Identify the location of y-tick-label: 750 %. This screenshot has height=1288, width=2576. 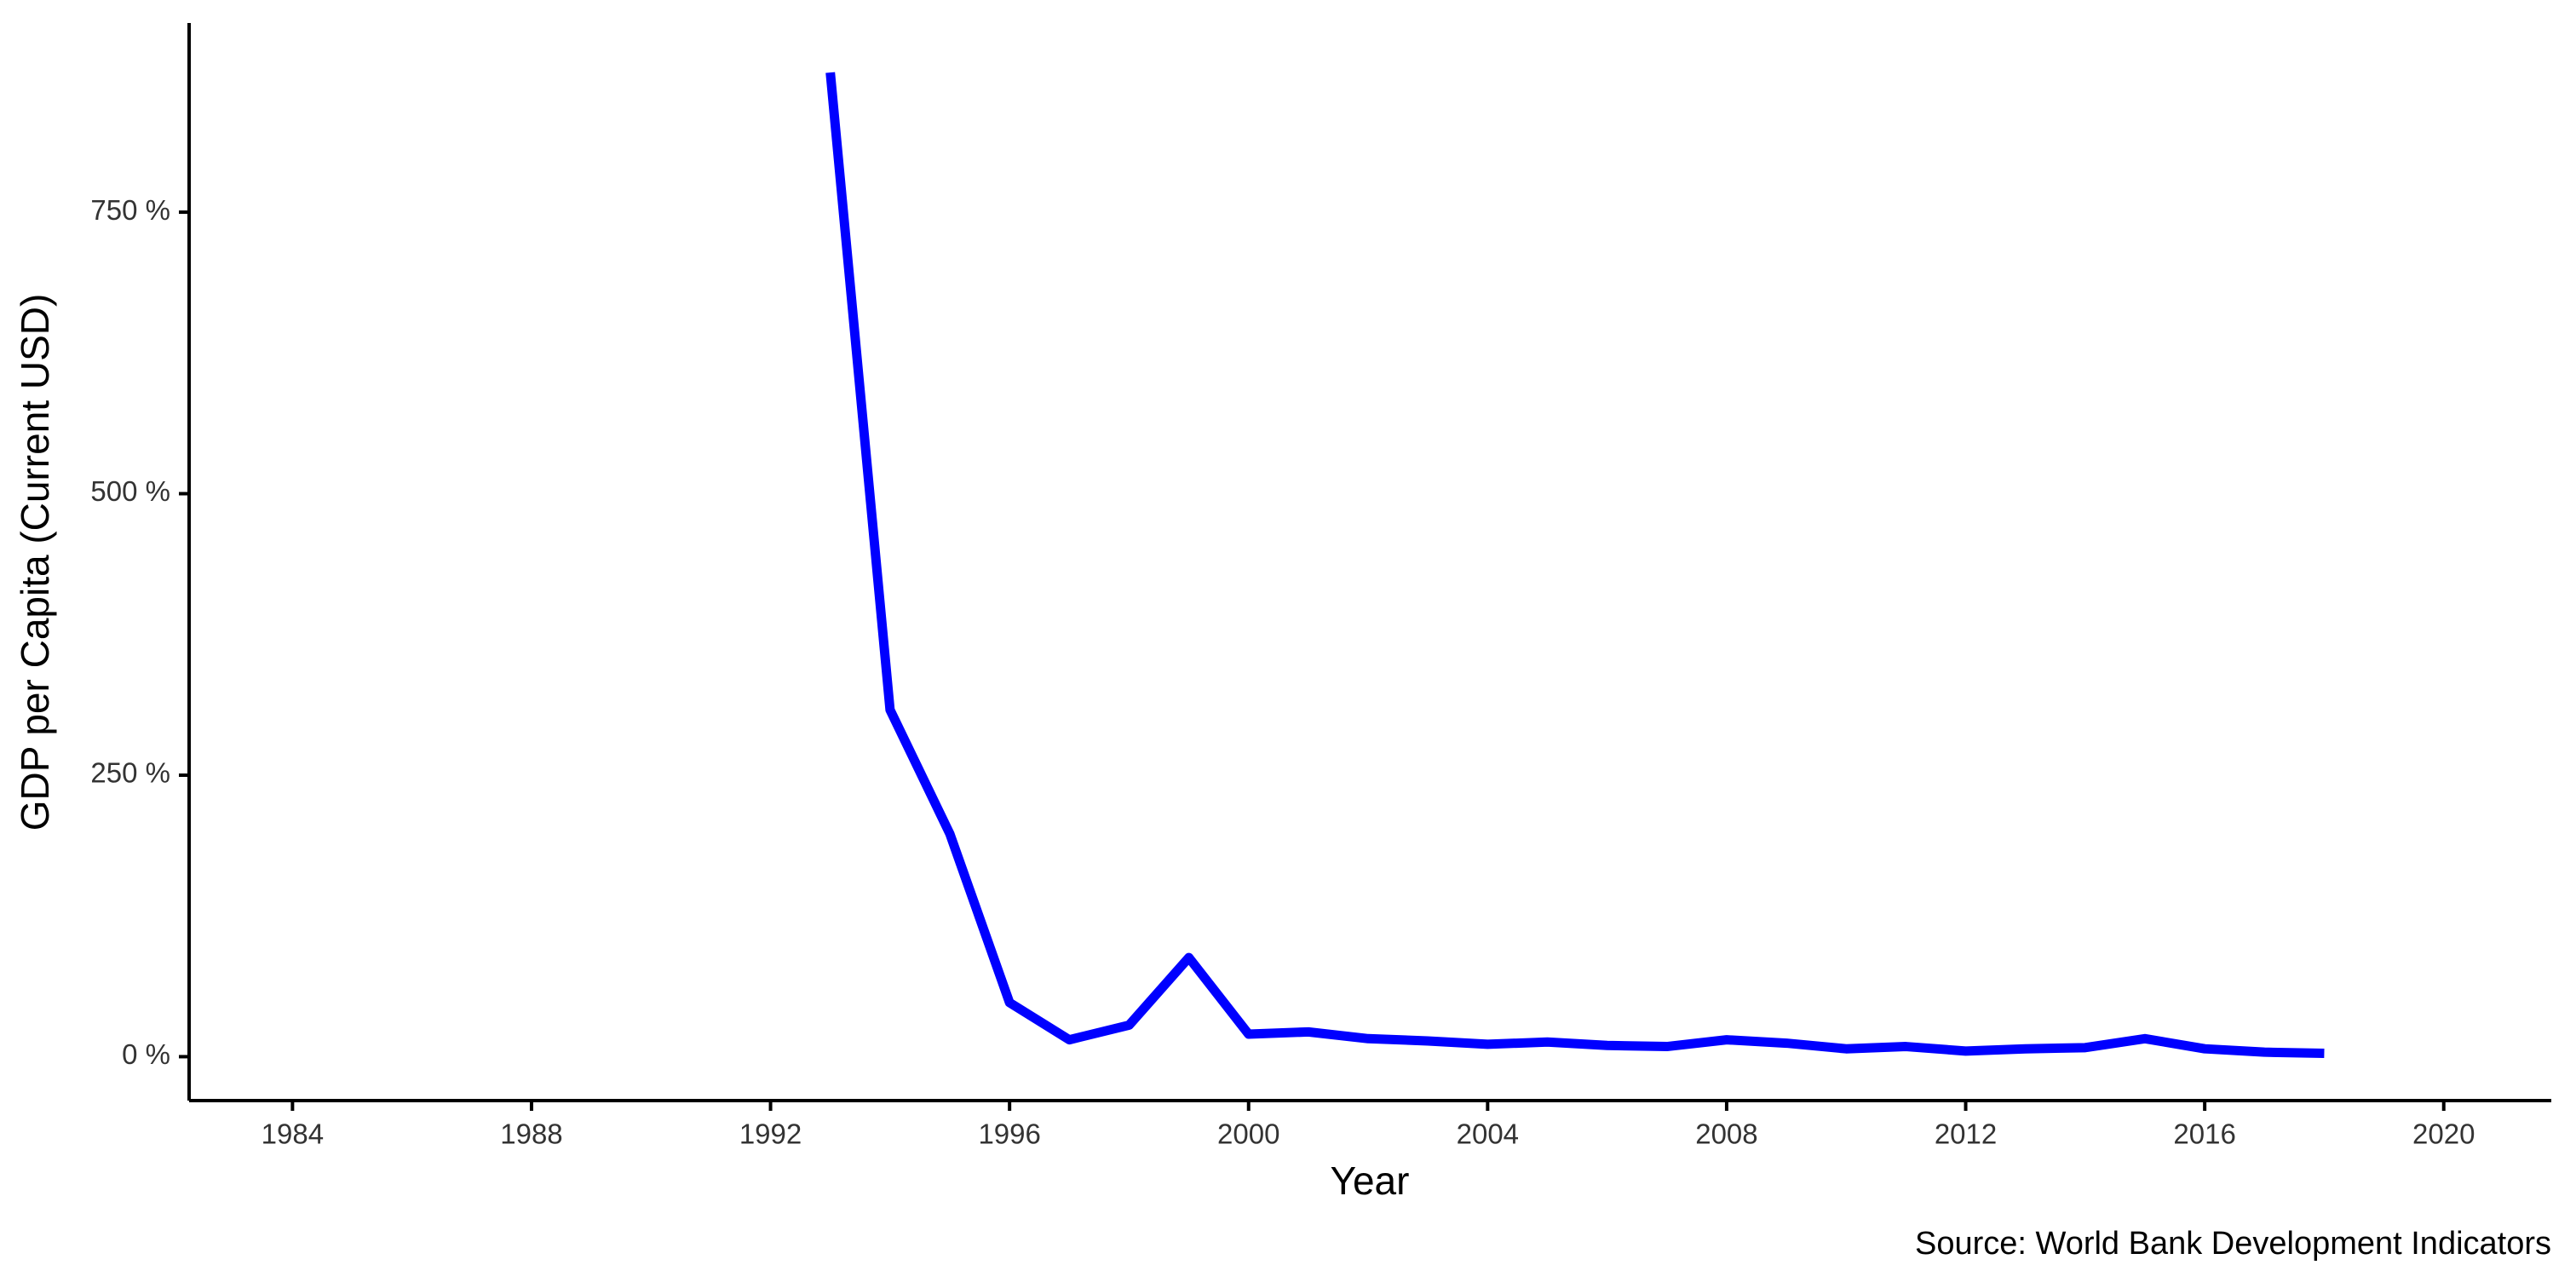
(130, 210).